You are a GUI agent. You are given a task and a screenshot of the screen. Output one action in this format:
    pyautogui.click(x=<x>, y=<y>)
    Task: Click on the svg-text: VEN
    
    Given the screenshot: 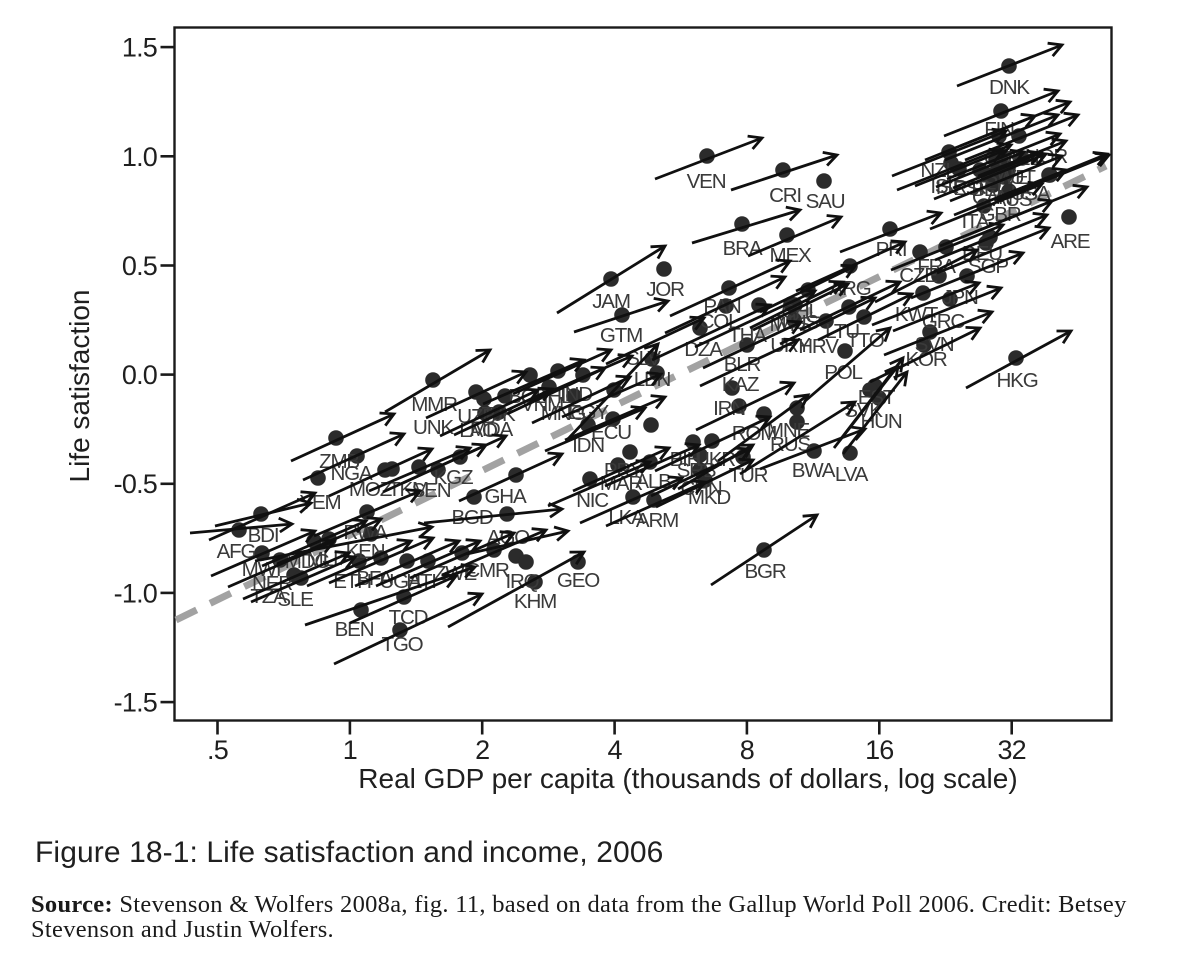 What is the action you would take?
    pyautogui.click(x=706, y=181)
    